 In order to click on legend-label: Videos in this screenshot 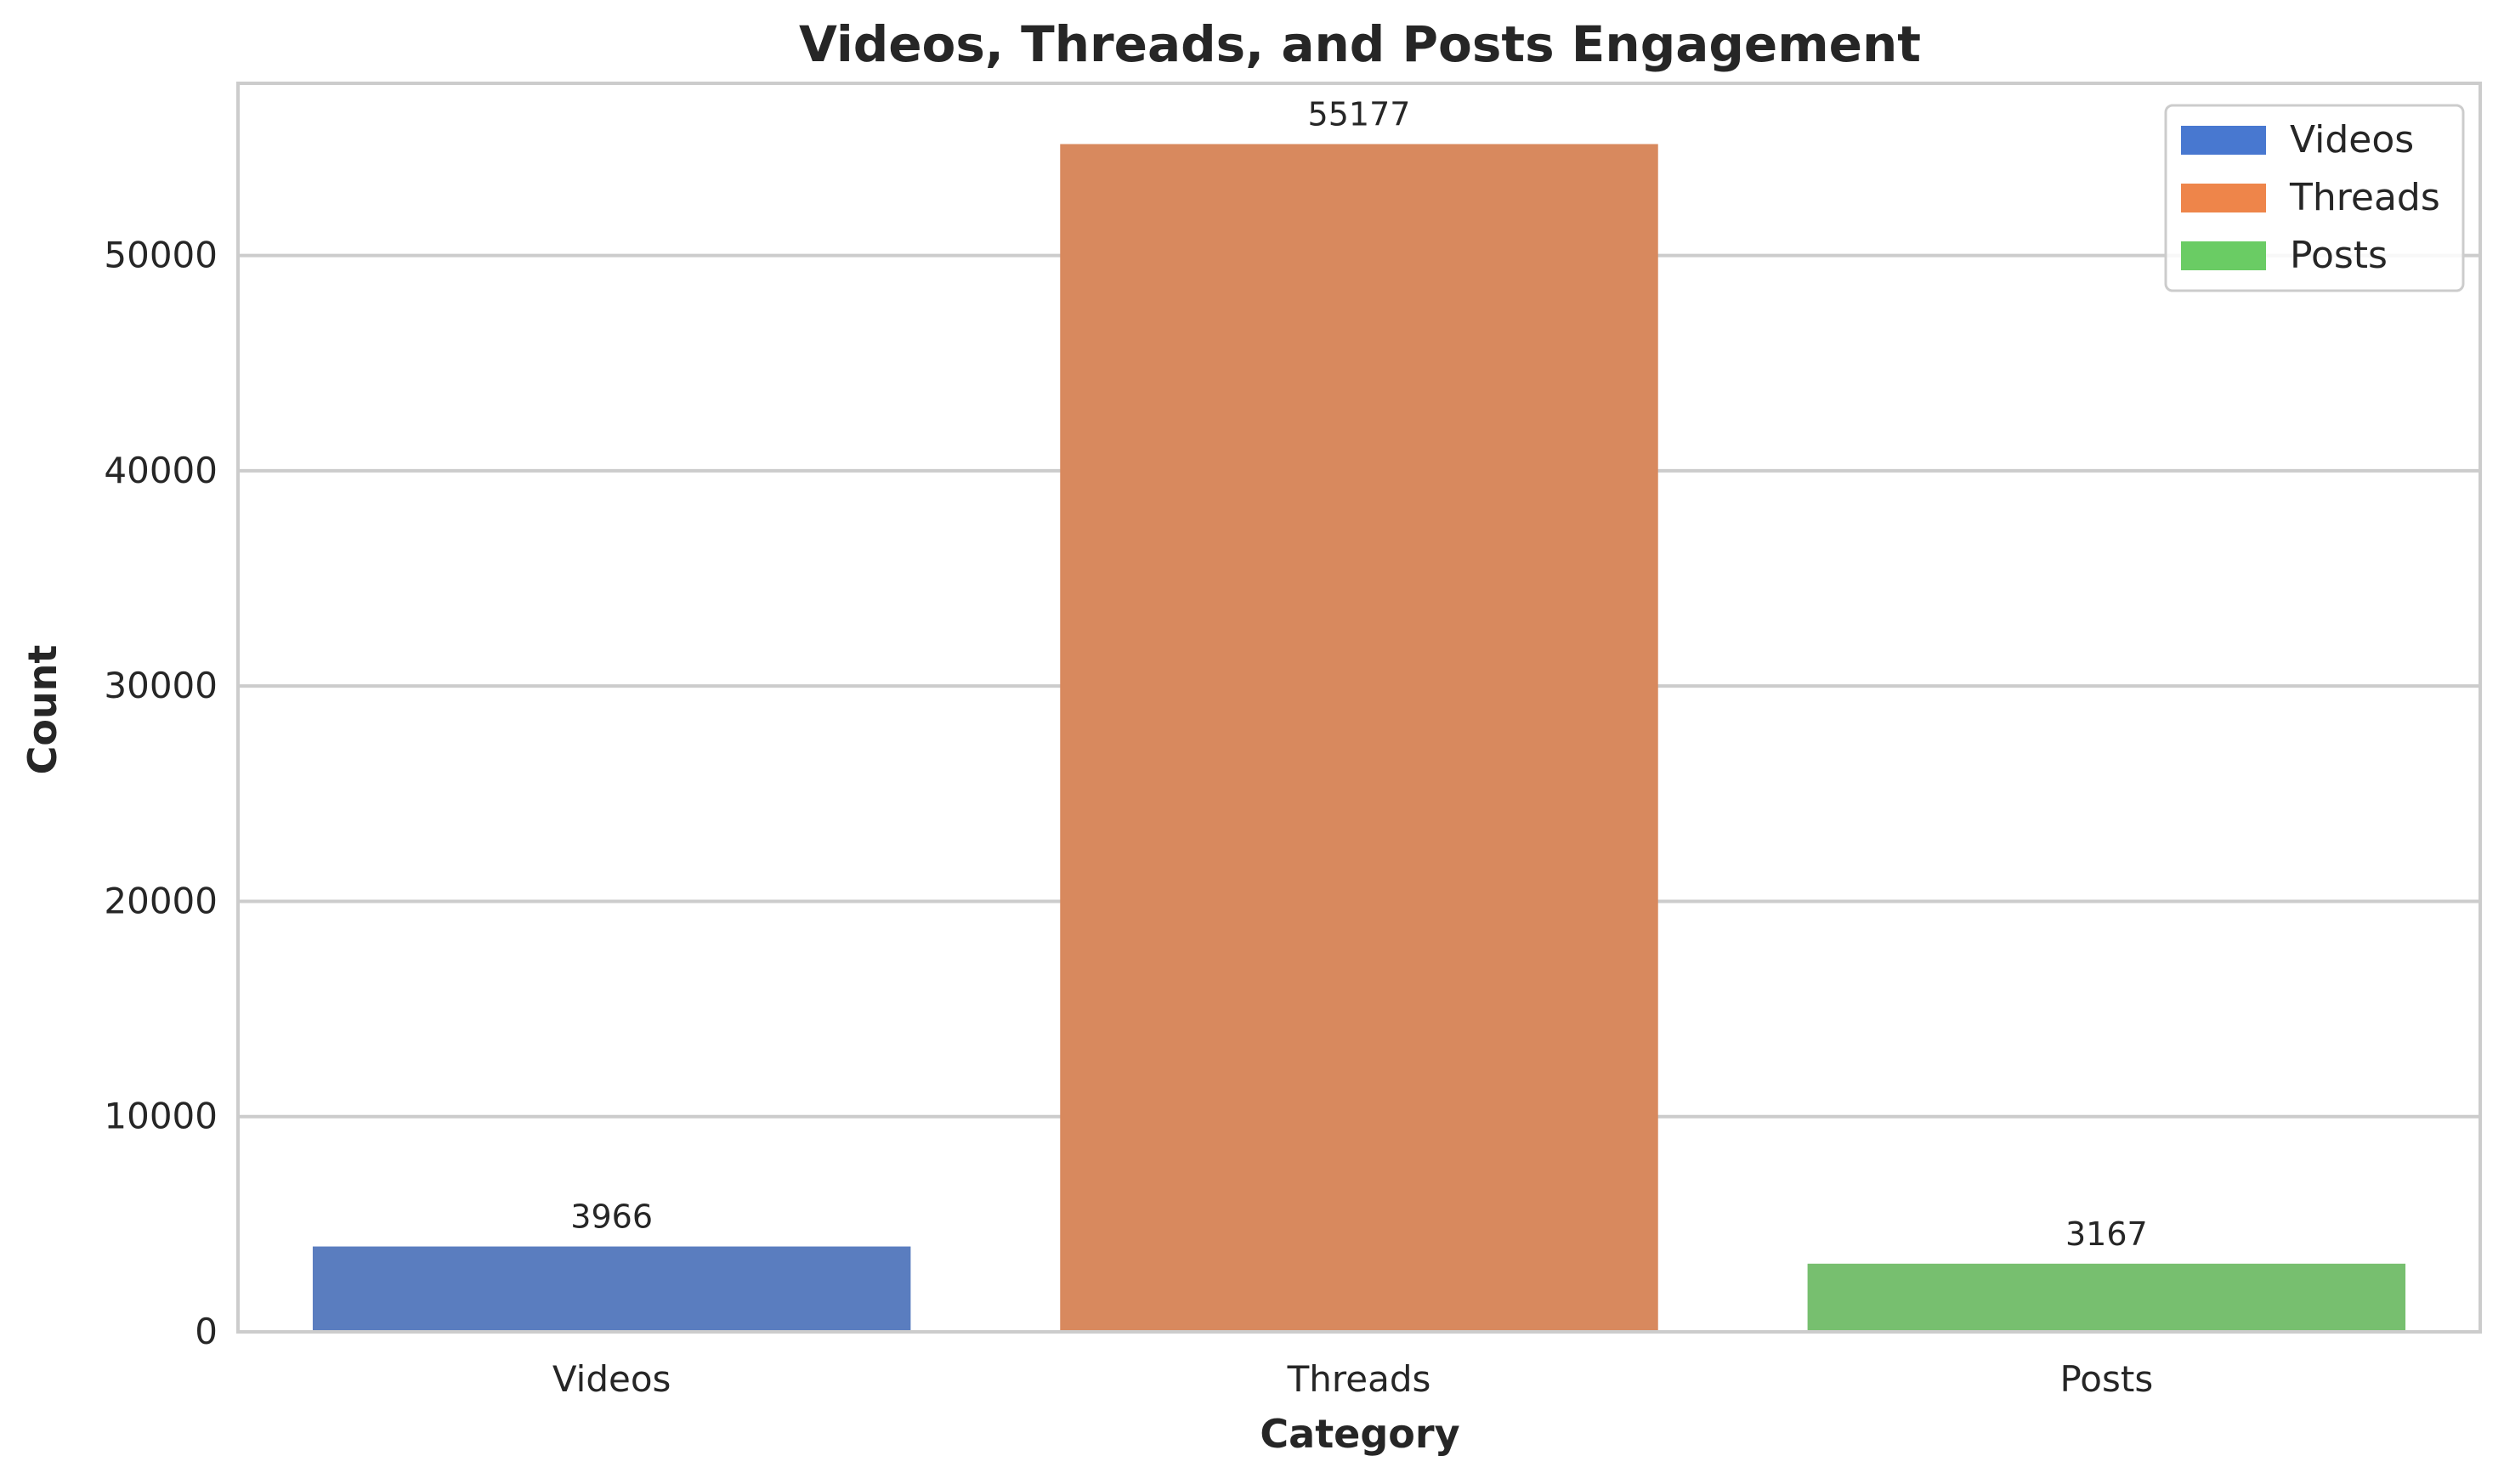, I will do `click(2352, 139)`.